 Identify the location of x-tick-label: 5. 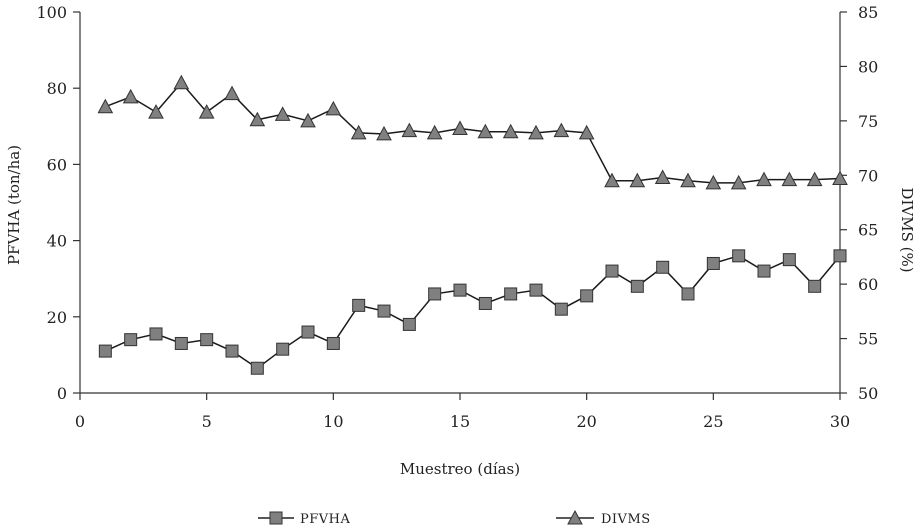
(207, 421).